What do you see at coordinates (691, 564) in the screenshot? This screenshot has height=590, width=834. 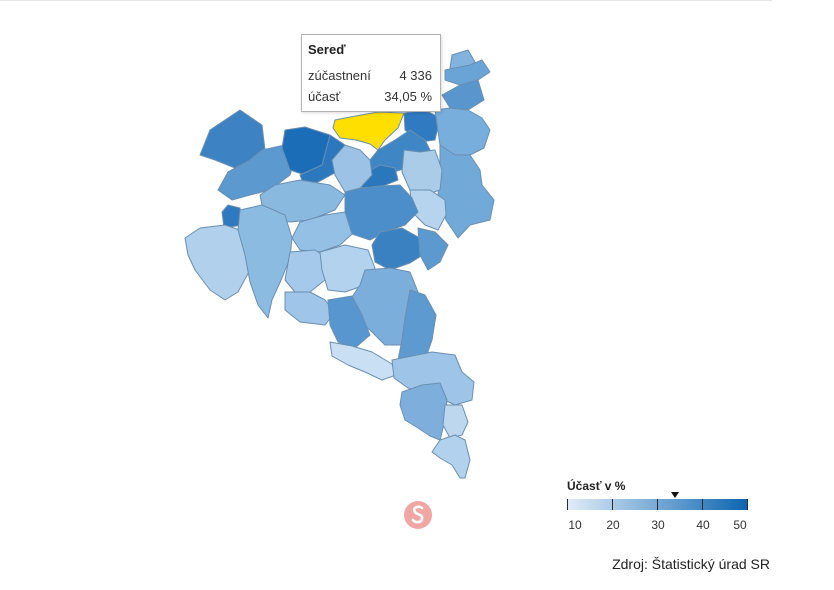 I see `source-credit: Zdroj: Štatistický úrad SR` at bounding box center [691, 564].